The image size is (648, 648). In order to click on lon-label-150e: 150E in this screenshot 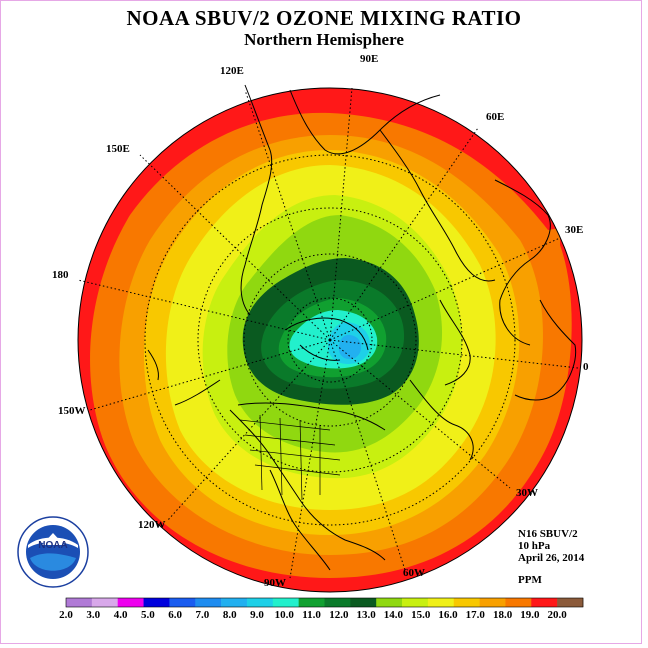, I will do `click(118, 149)`.